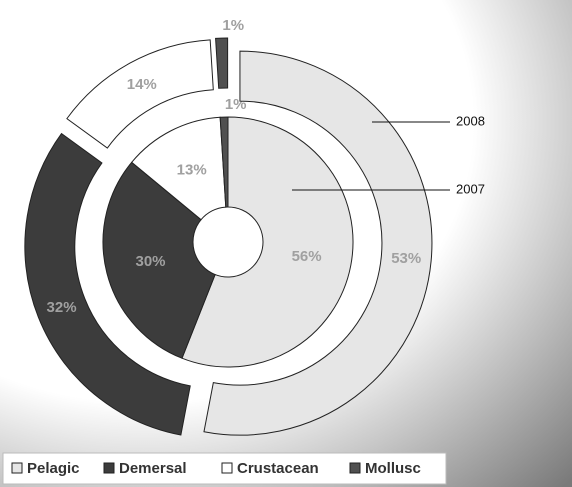 The image size is (572, 487). I want to click on data-label: 53%, so click(406, 258).